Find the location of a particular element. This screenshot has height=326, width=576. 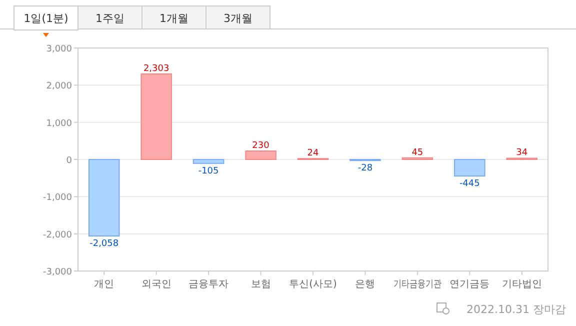

data-label: 2,303 is located at coordinates (156, 69).